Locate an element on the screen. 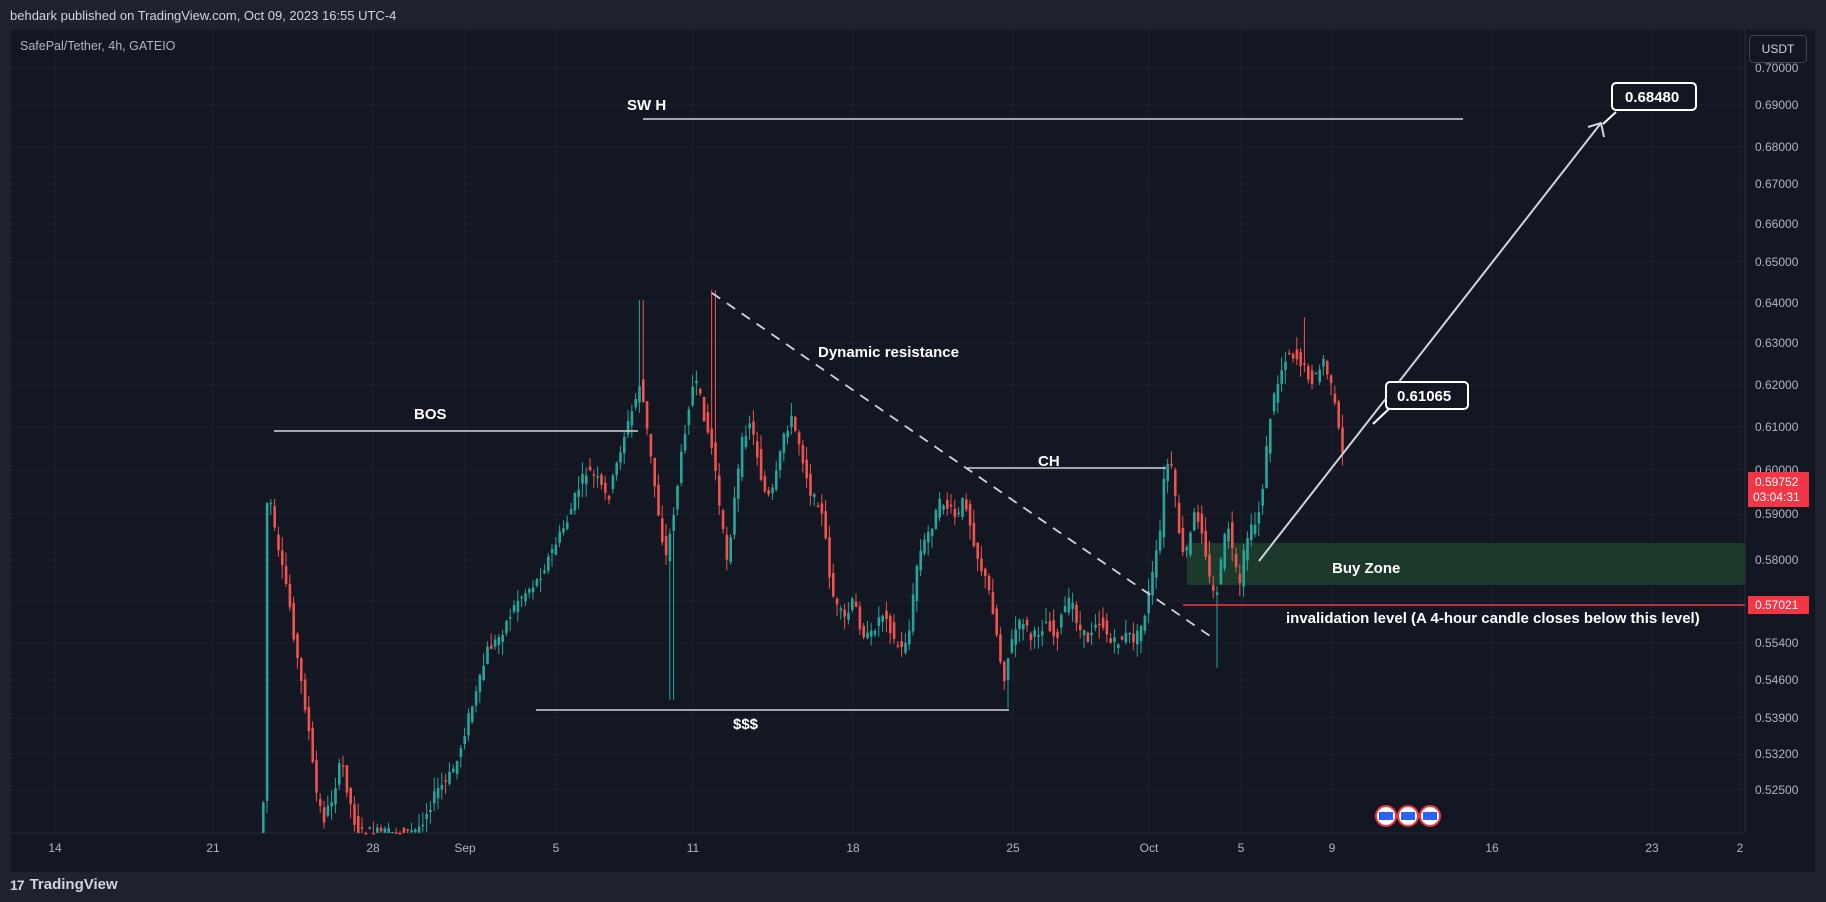 Image resolution: width=1826 pixels, height=902 pixels. tradingview-logo: 17 TradingView is located at coordinates (64, 884).